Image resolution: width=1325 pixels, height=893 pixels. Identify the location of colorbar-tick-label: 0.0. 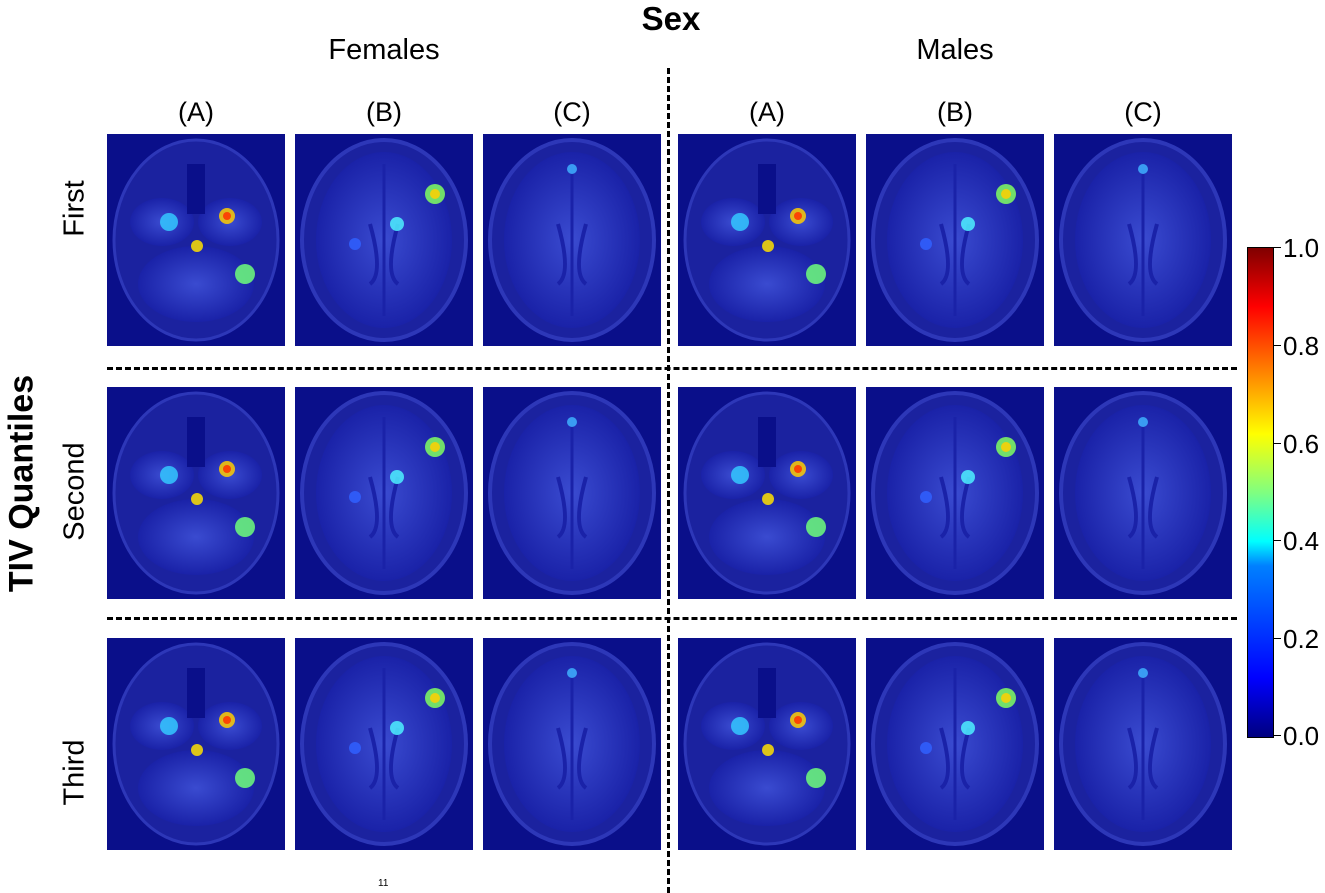
(1301, 736).